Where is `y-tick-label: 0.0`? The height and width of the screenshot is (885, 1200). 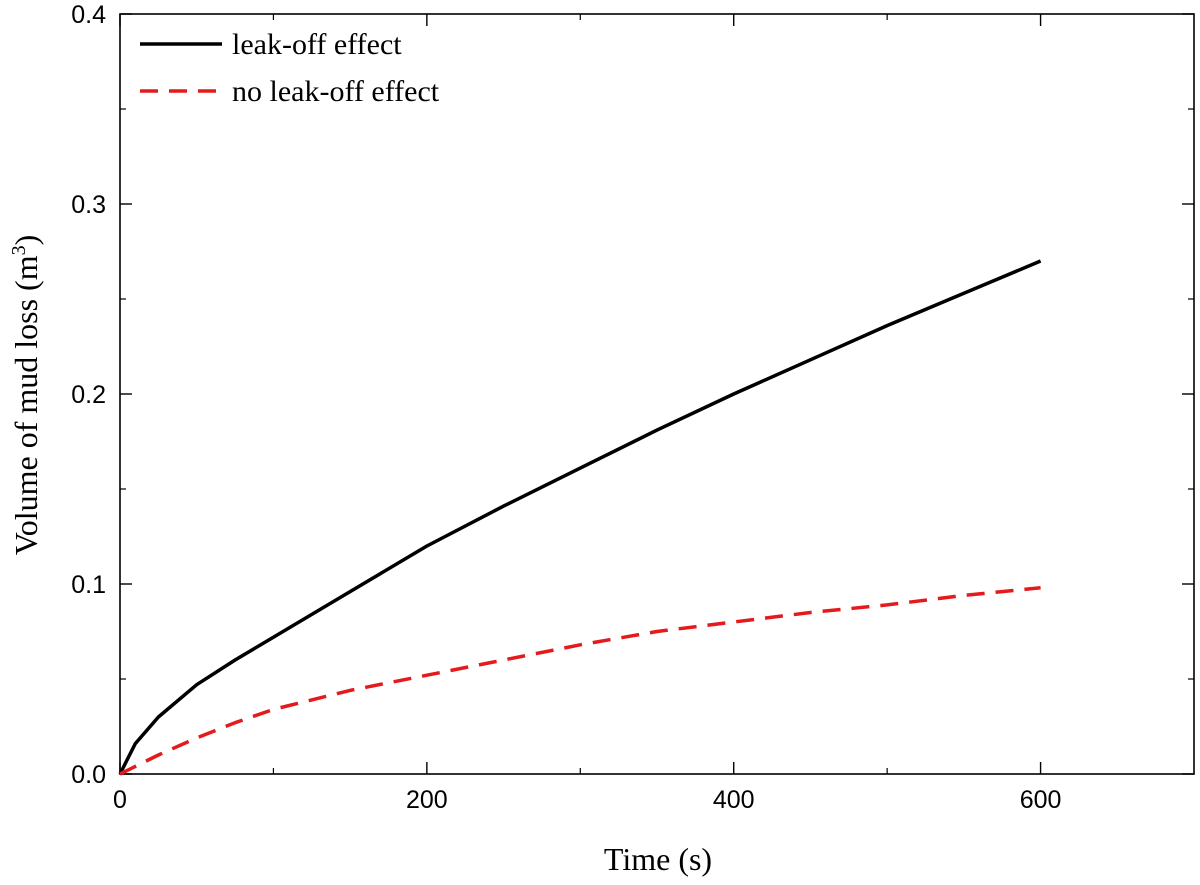 y-tick-label: 0.0 is located at coordinates (88, 775).